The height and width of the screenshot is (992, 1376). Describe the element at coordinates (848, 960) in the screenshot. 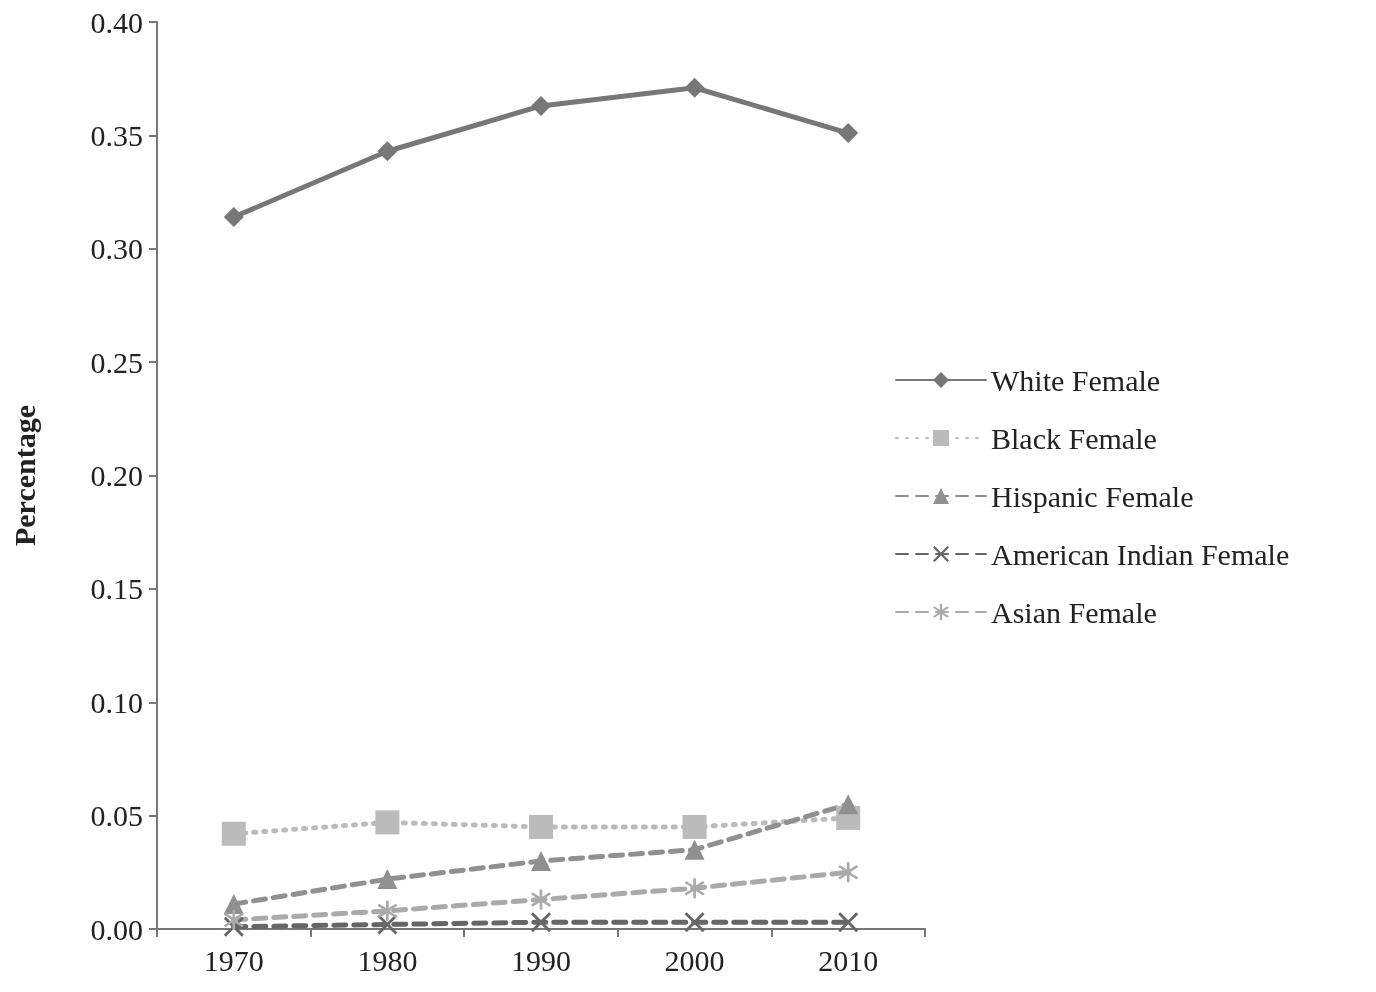

I see `x-tick-label: 2010` at that location.